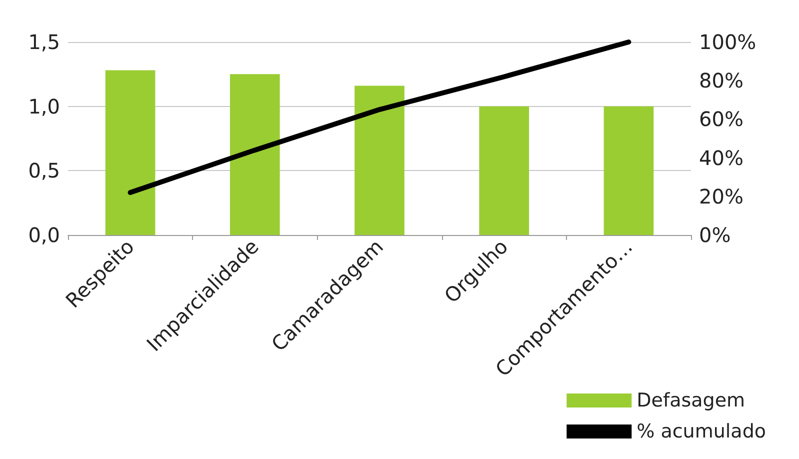  Describe the element at coordinates (727, 42) in the screenshot. I see `y2-tick-label: 100%` at that location.